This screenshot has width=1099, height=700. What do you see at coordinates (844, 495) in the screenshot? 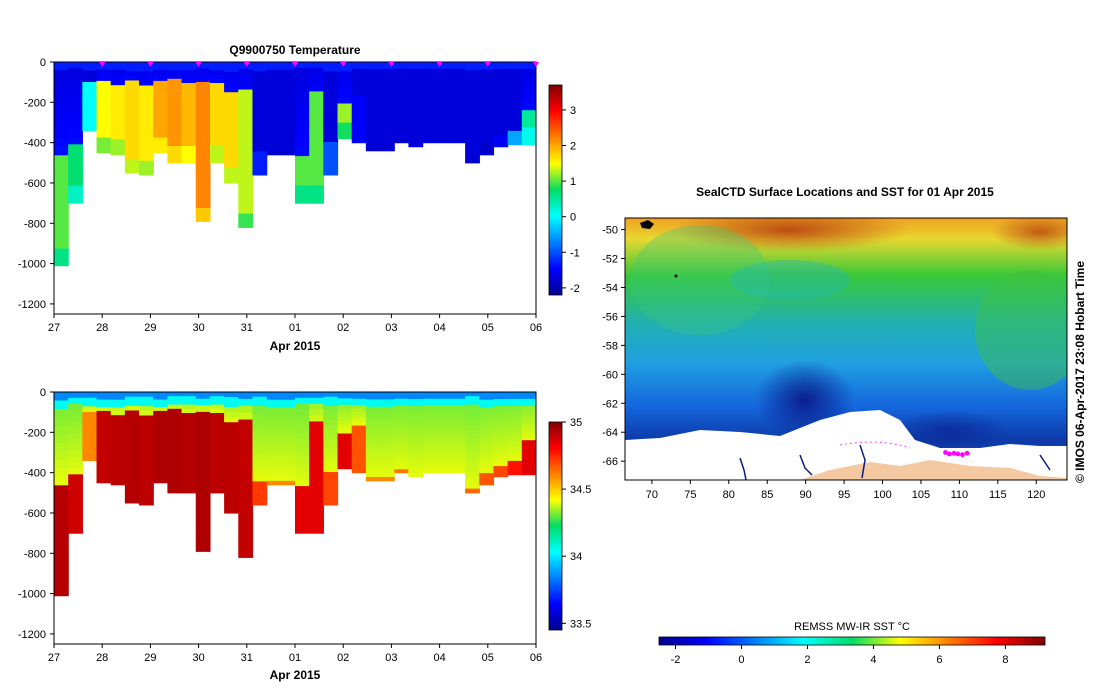
I see `lon-tick-label: 95` at bounding box center [844, 495].